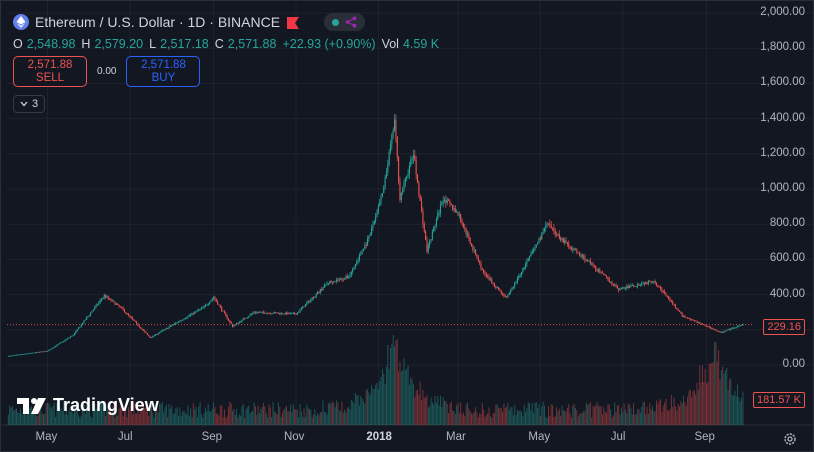 Image resolution: width=814 pixels, height=452 pixels. I want to click on gear-icon, so click(790, 439).